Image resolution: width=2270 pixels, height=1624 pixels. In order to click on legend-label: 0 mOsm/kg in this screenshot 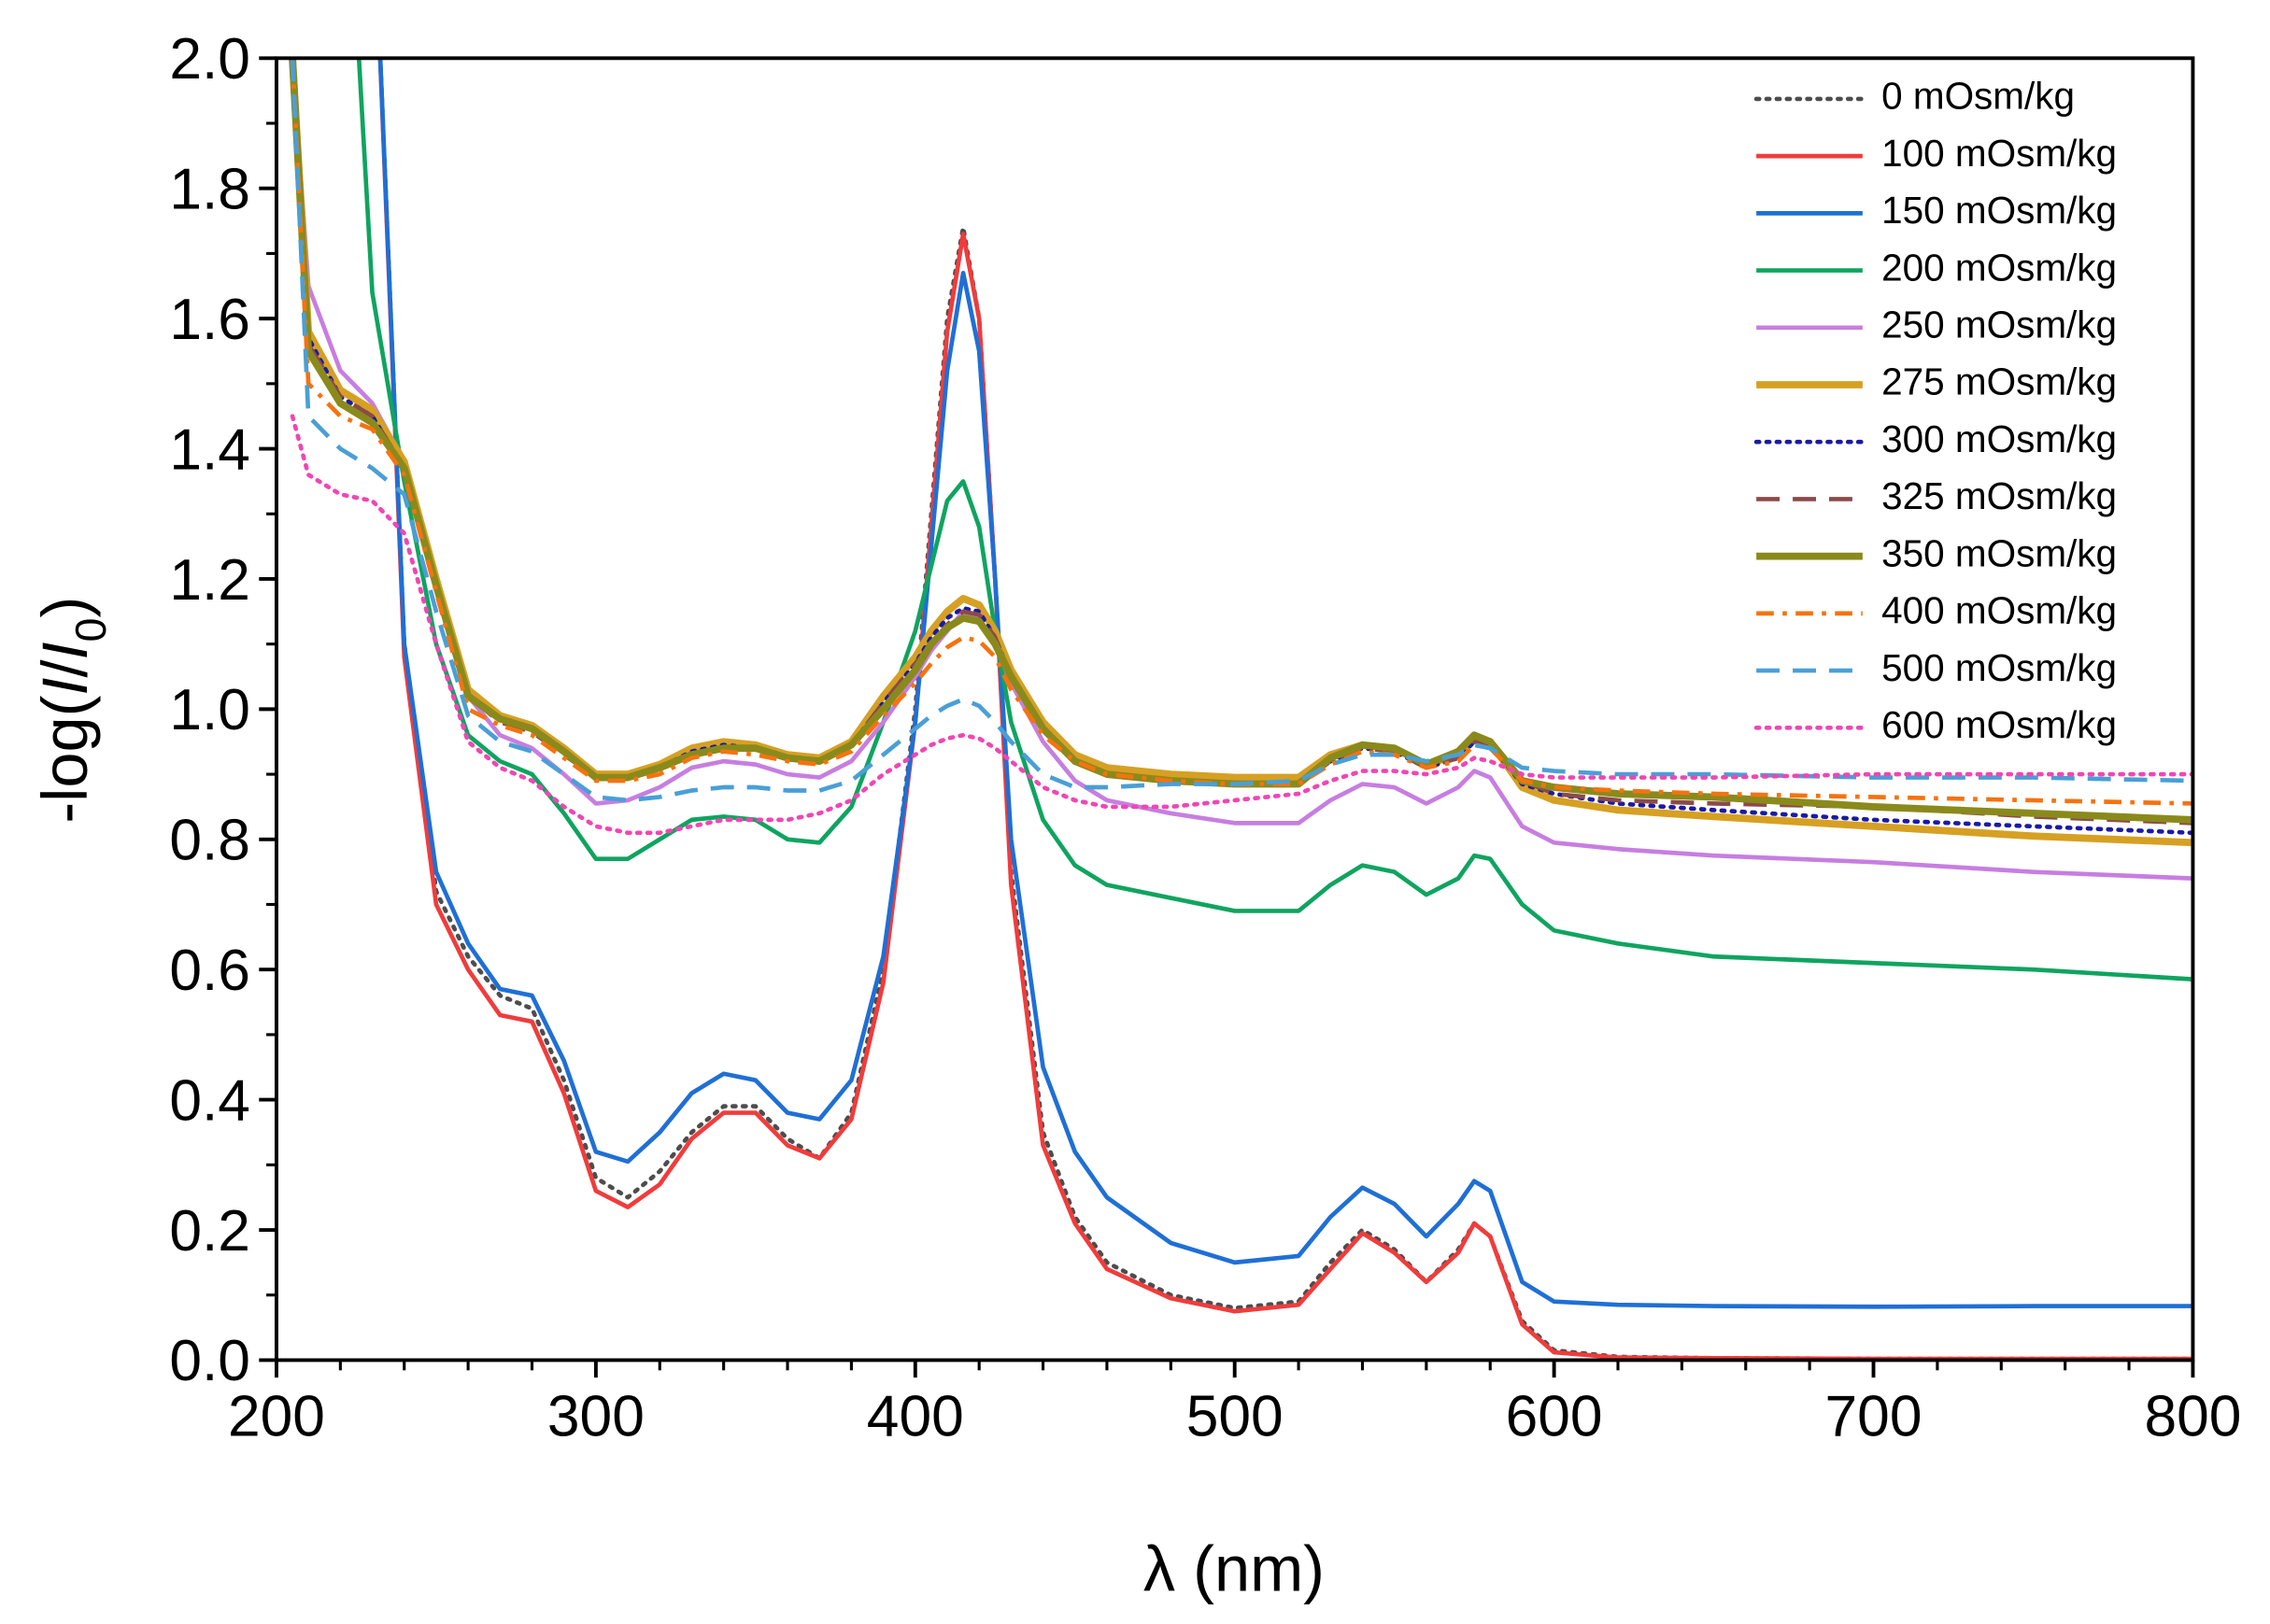, I will do `click(1978, 96)`.